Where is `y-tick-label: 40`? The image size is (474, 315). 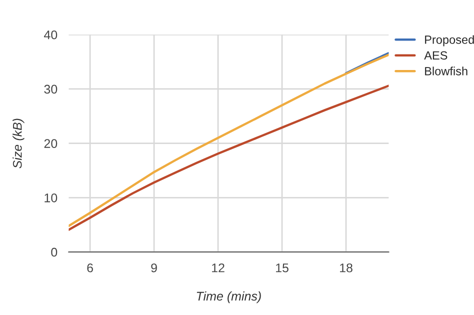
y-tick-label: 40 is located at coordinates (51, 35).